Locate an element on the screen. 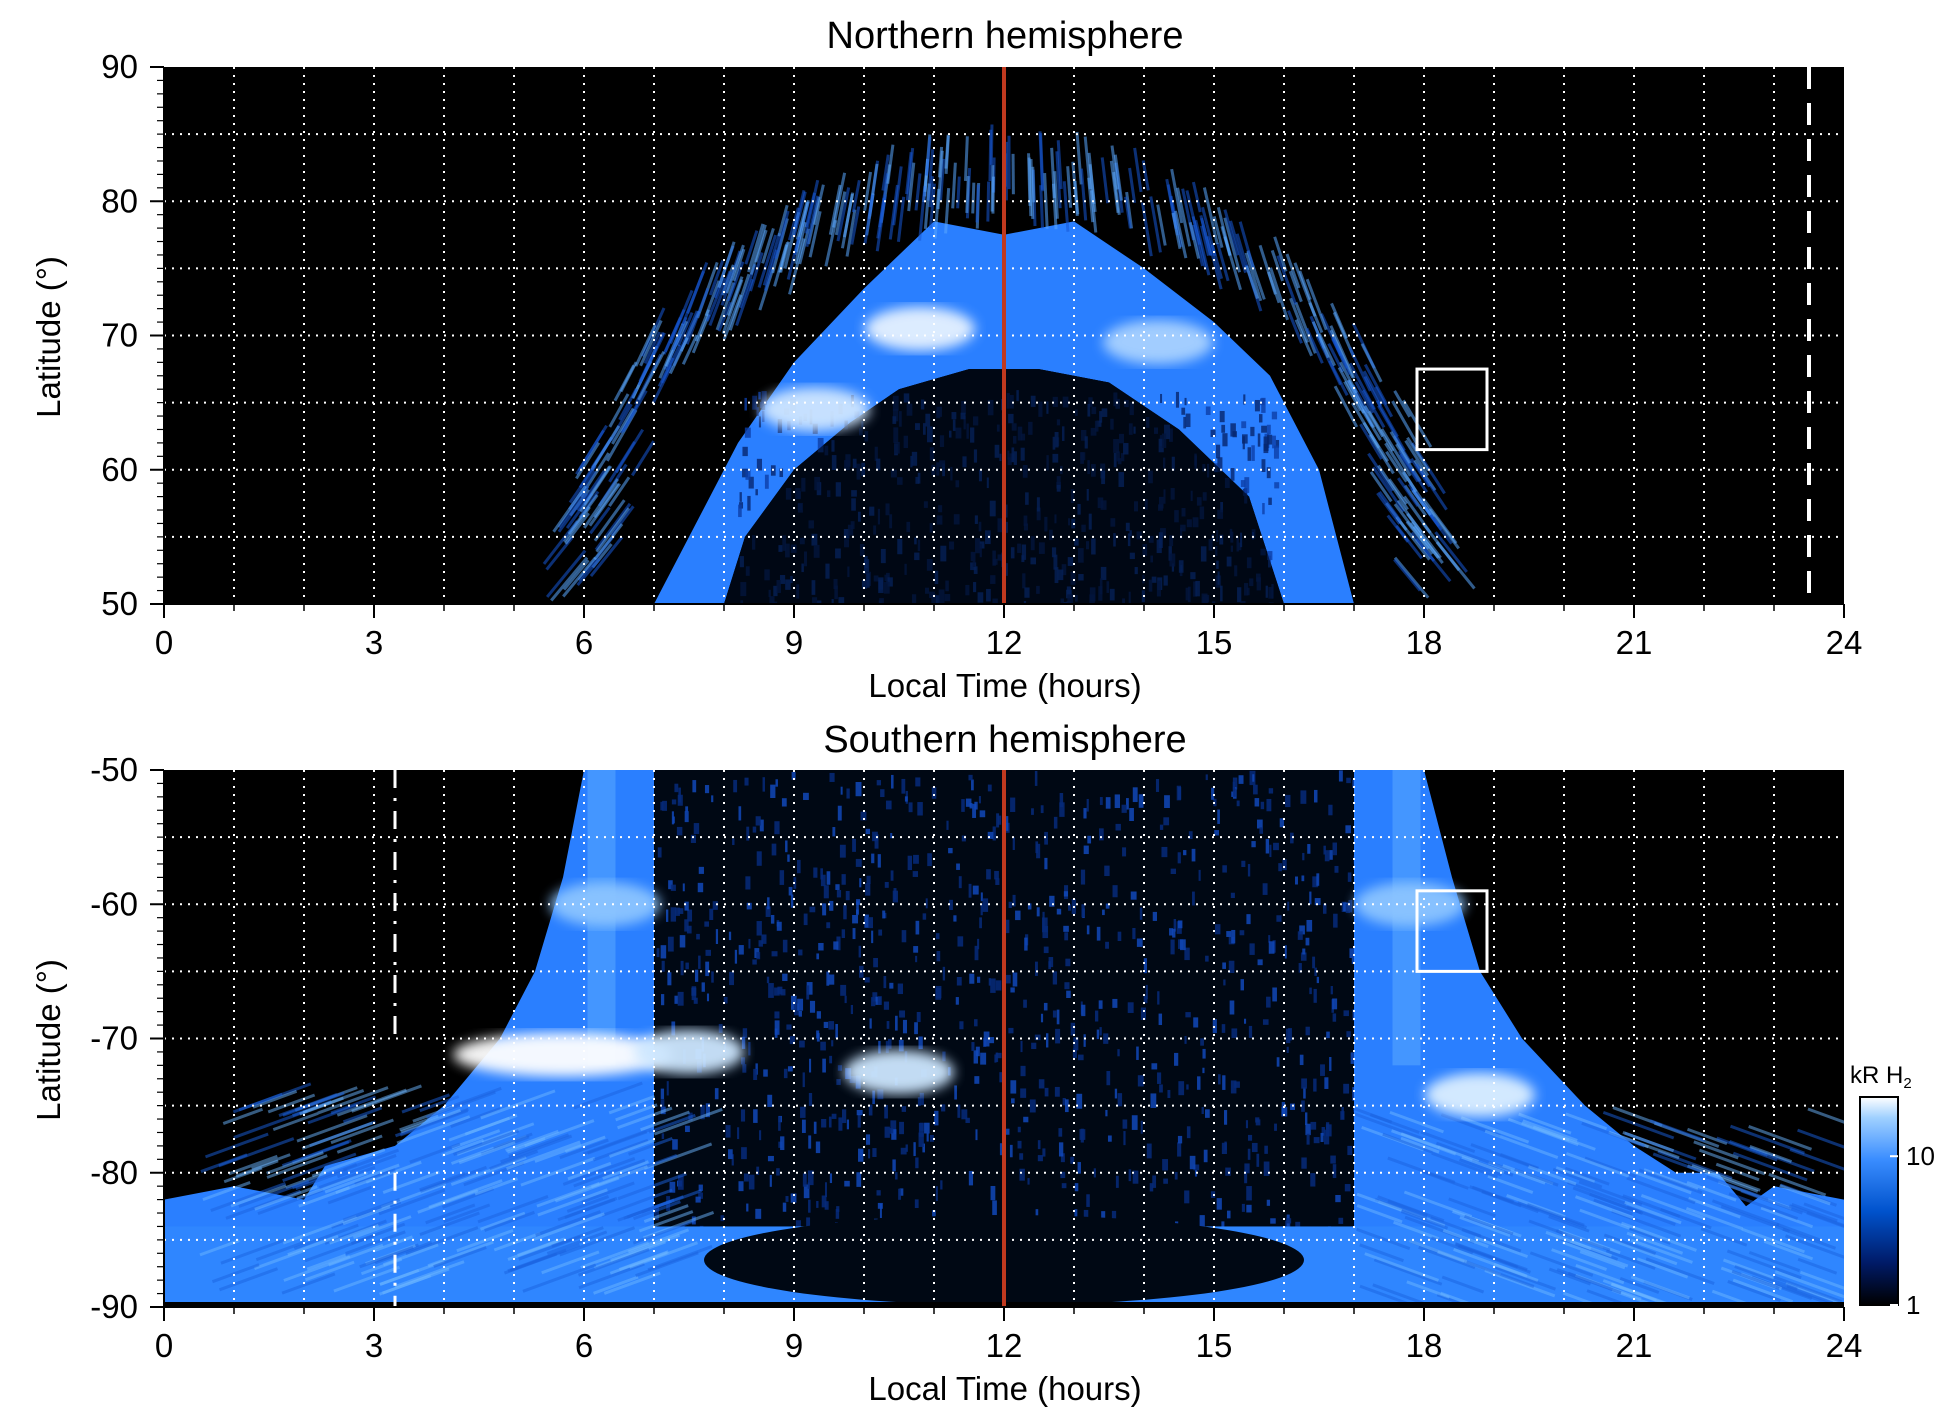 The height and width of the screenshot is (1423, 1950). y-tick-label: 80 is located at coordinates (119, 200).